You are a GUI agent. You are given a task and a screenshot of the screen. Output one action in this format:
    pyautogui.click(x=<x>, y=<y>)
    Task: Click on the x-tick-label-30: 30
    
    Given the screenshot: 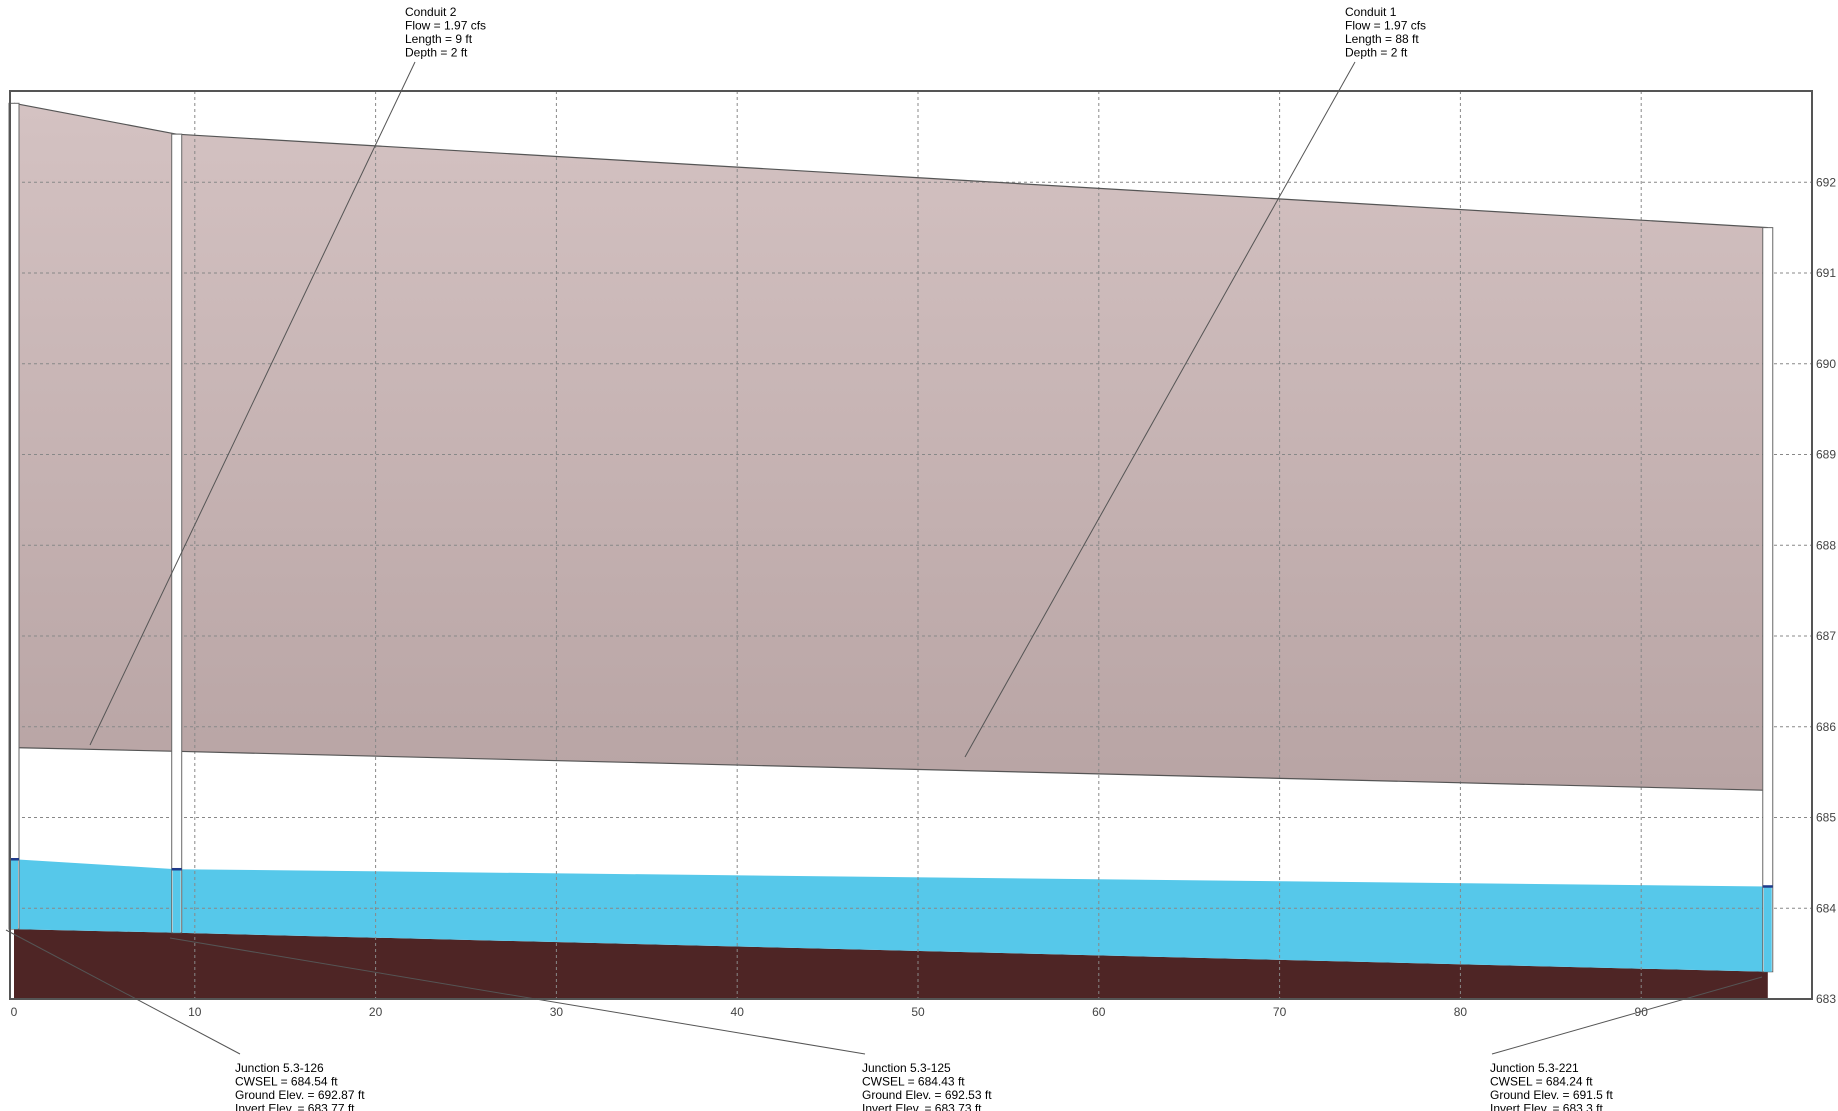 What is the action you would take?
    pyautogui.click(x=557, y=1012)
    